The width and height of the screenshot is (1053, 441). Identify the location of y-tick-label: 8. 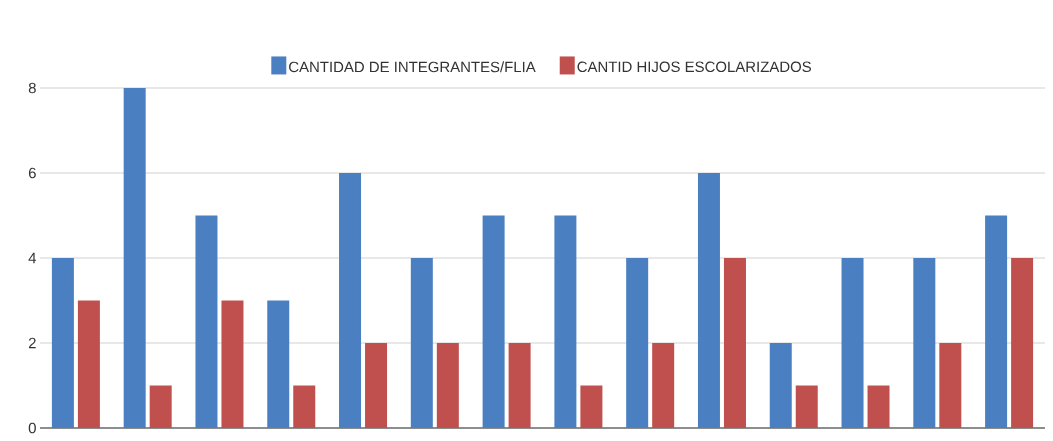
(32, 88).